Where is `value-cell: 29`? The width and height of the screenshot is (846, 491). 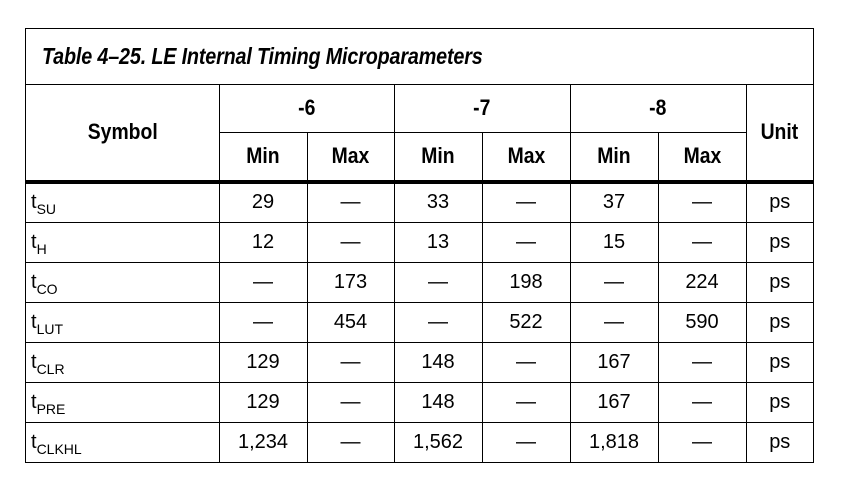 value-cell: 29 is located at coordinates (262, 202).